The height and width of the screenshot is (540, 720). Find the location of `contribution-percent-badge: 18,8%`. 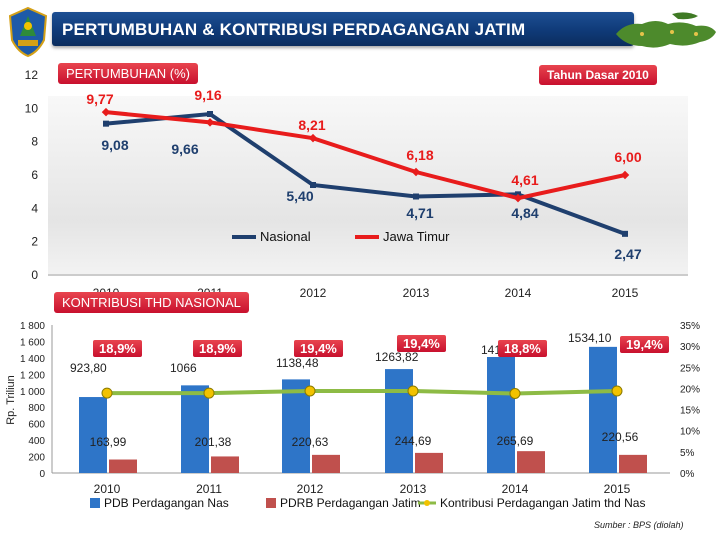

contribution-percent-badge: 18,8% is located at coordinates (522, 348).